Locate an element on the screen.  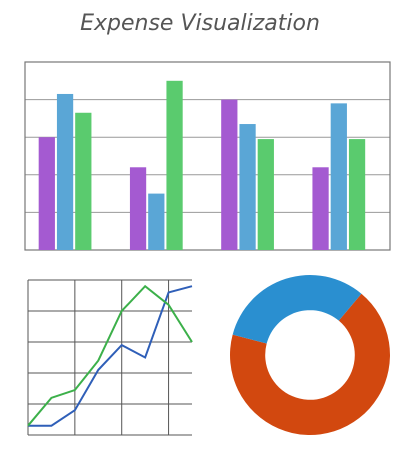
title: Expense Visualization is located at coordinates (200, 23).